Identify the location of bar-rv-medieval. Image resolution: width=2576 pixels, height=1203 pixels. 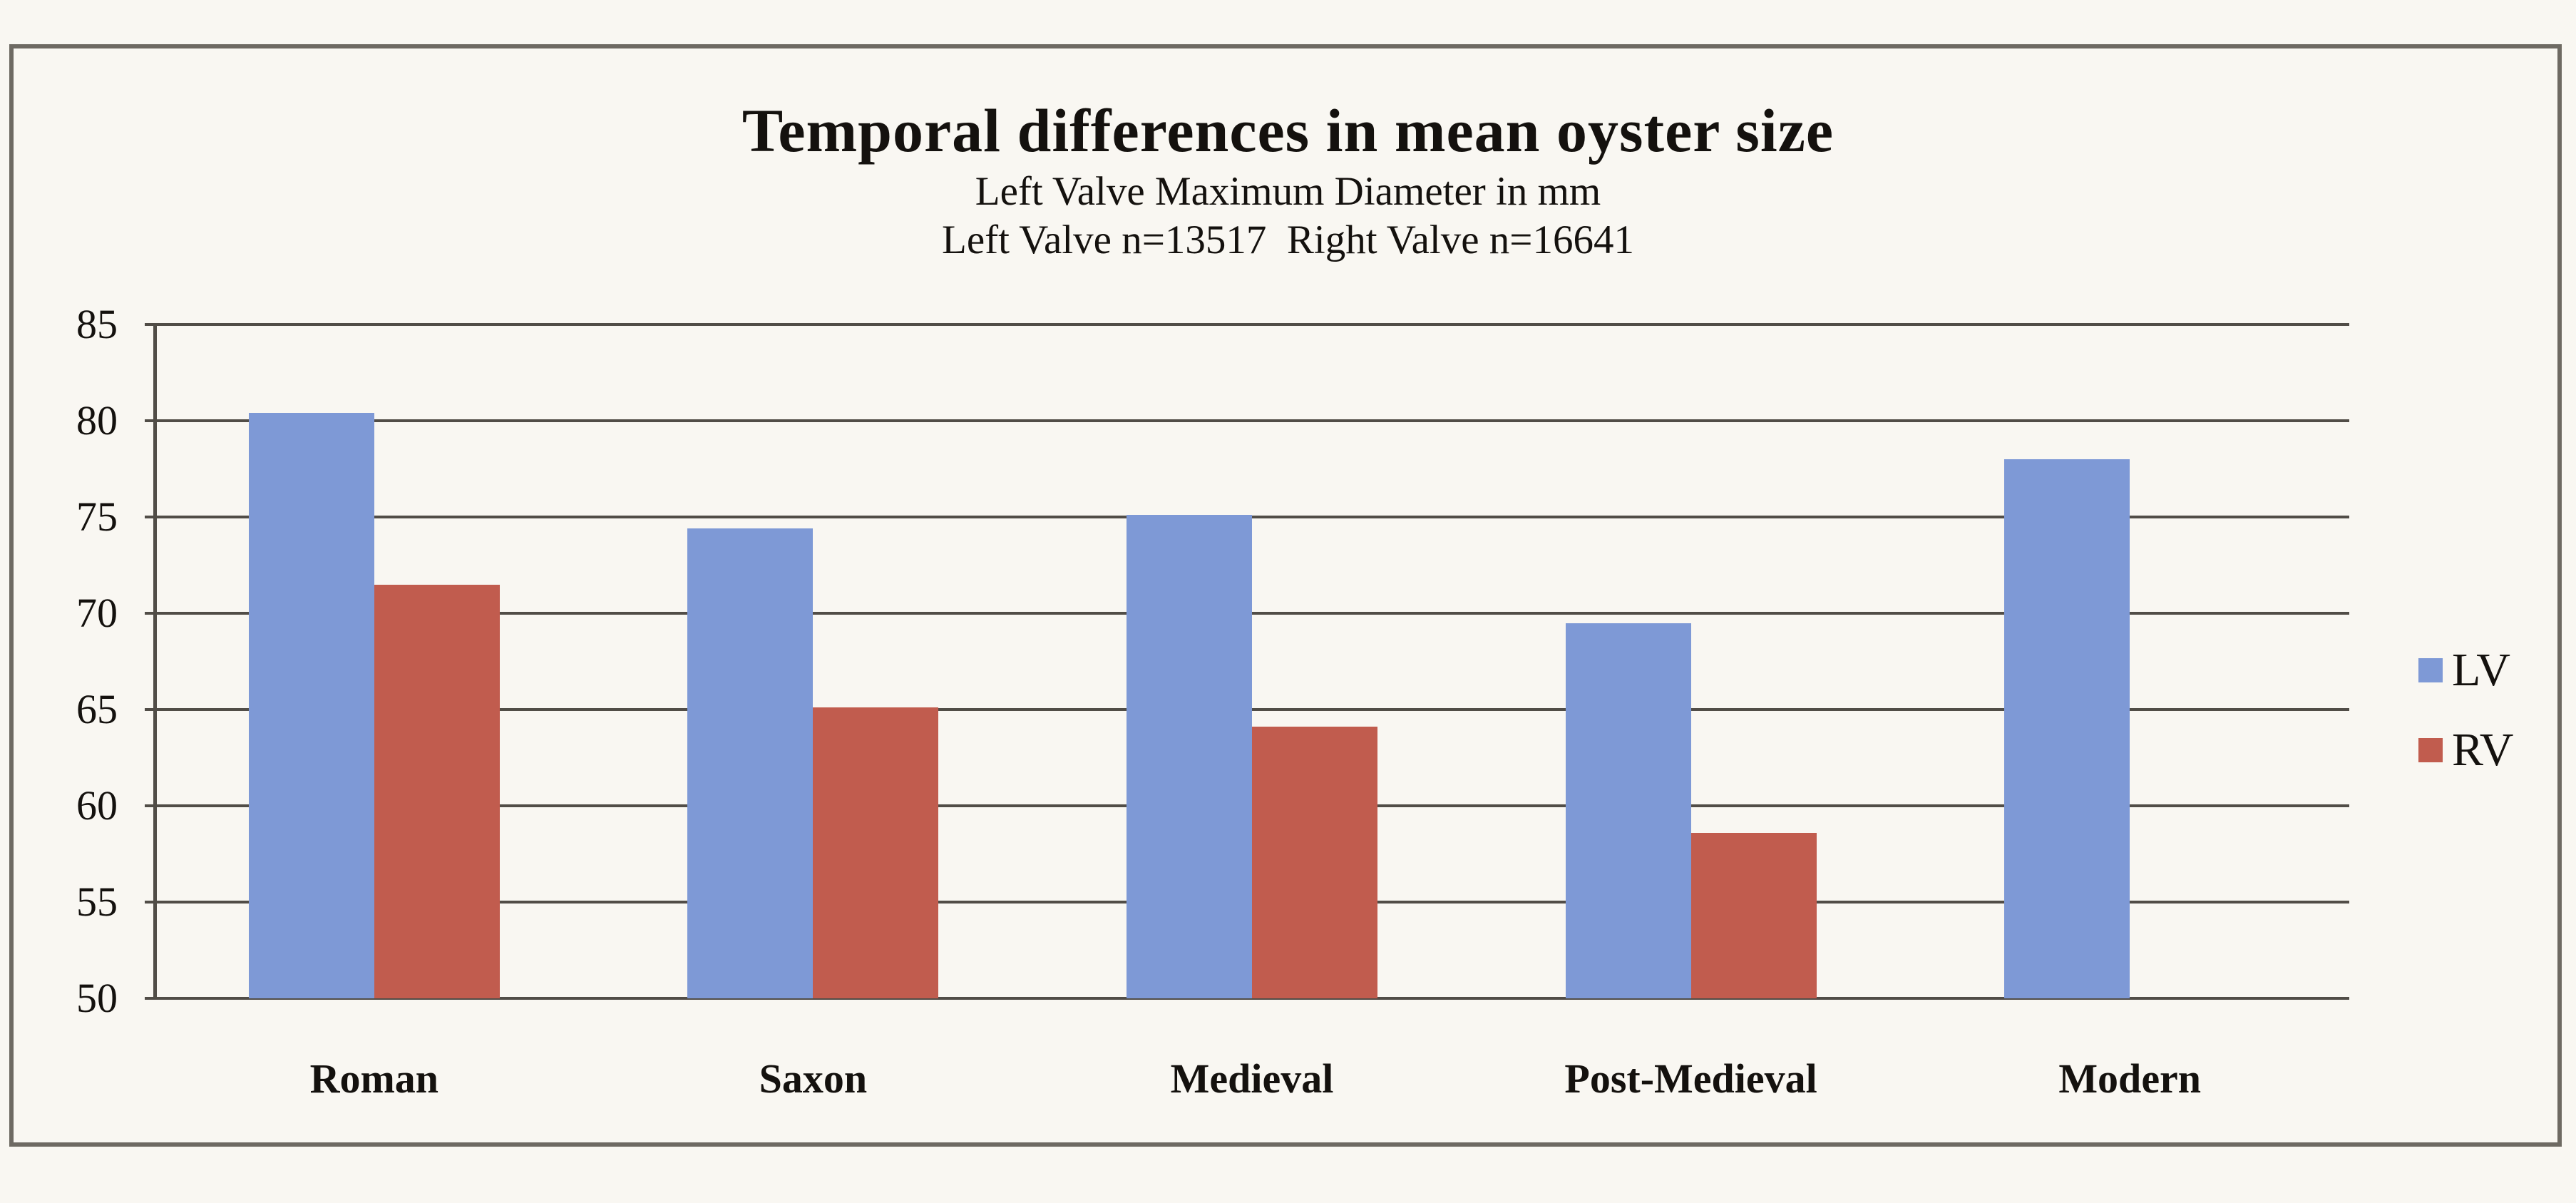
(1314, 863).